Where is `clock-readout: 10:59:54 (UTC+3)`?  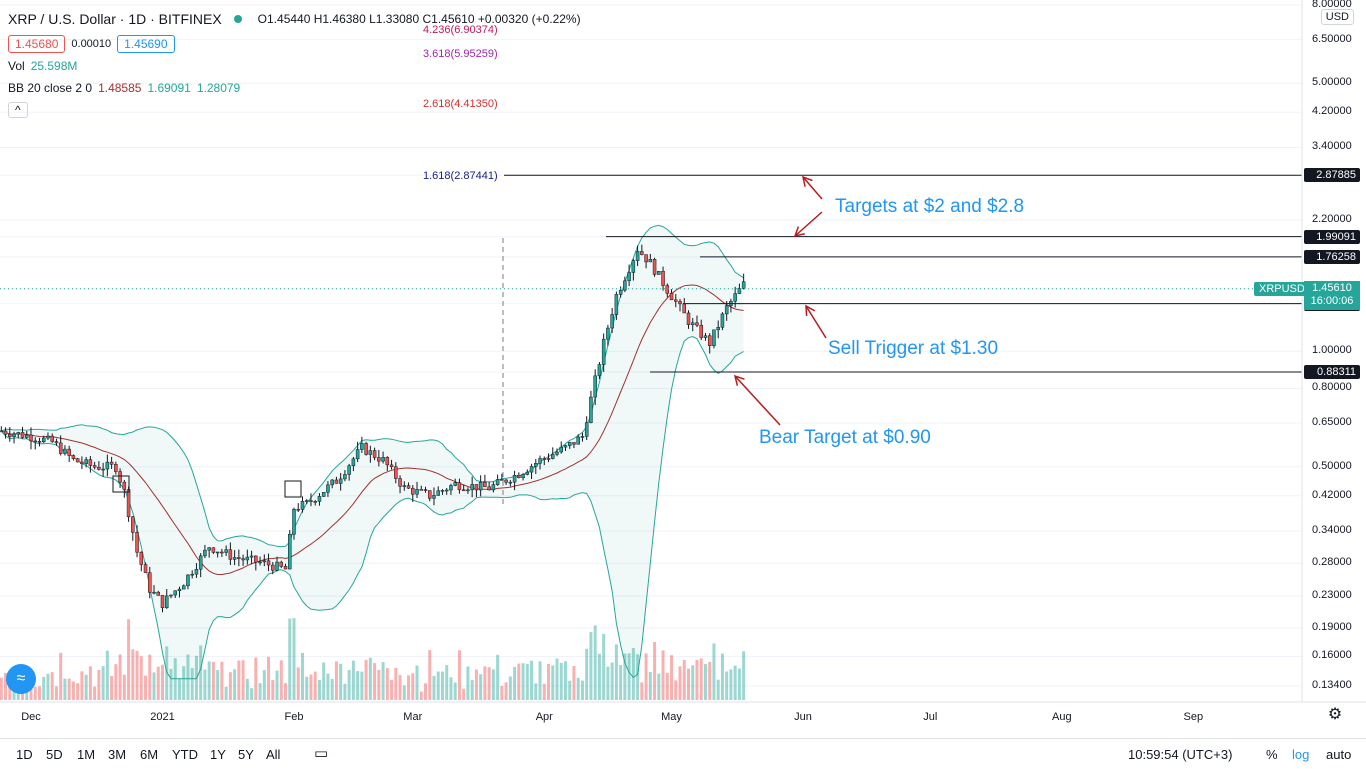 clock-readout: 10:59:54 (UTC+3) is located at coordinates (1180, 754).